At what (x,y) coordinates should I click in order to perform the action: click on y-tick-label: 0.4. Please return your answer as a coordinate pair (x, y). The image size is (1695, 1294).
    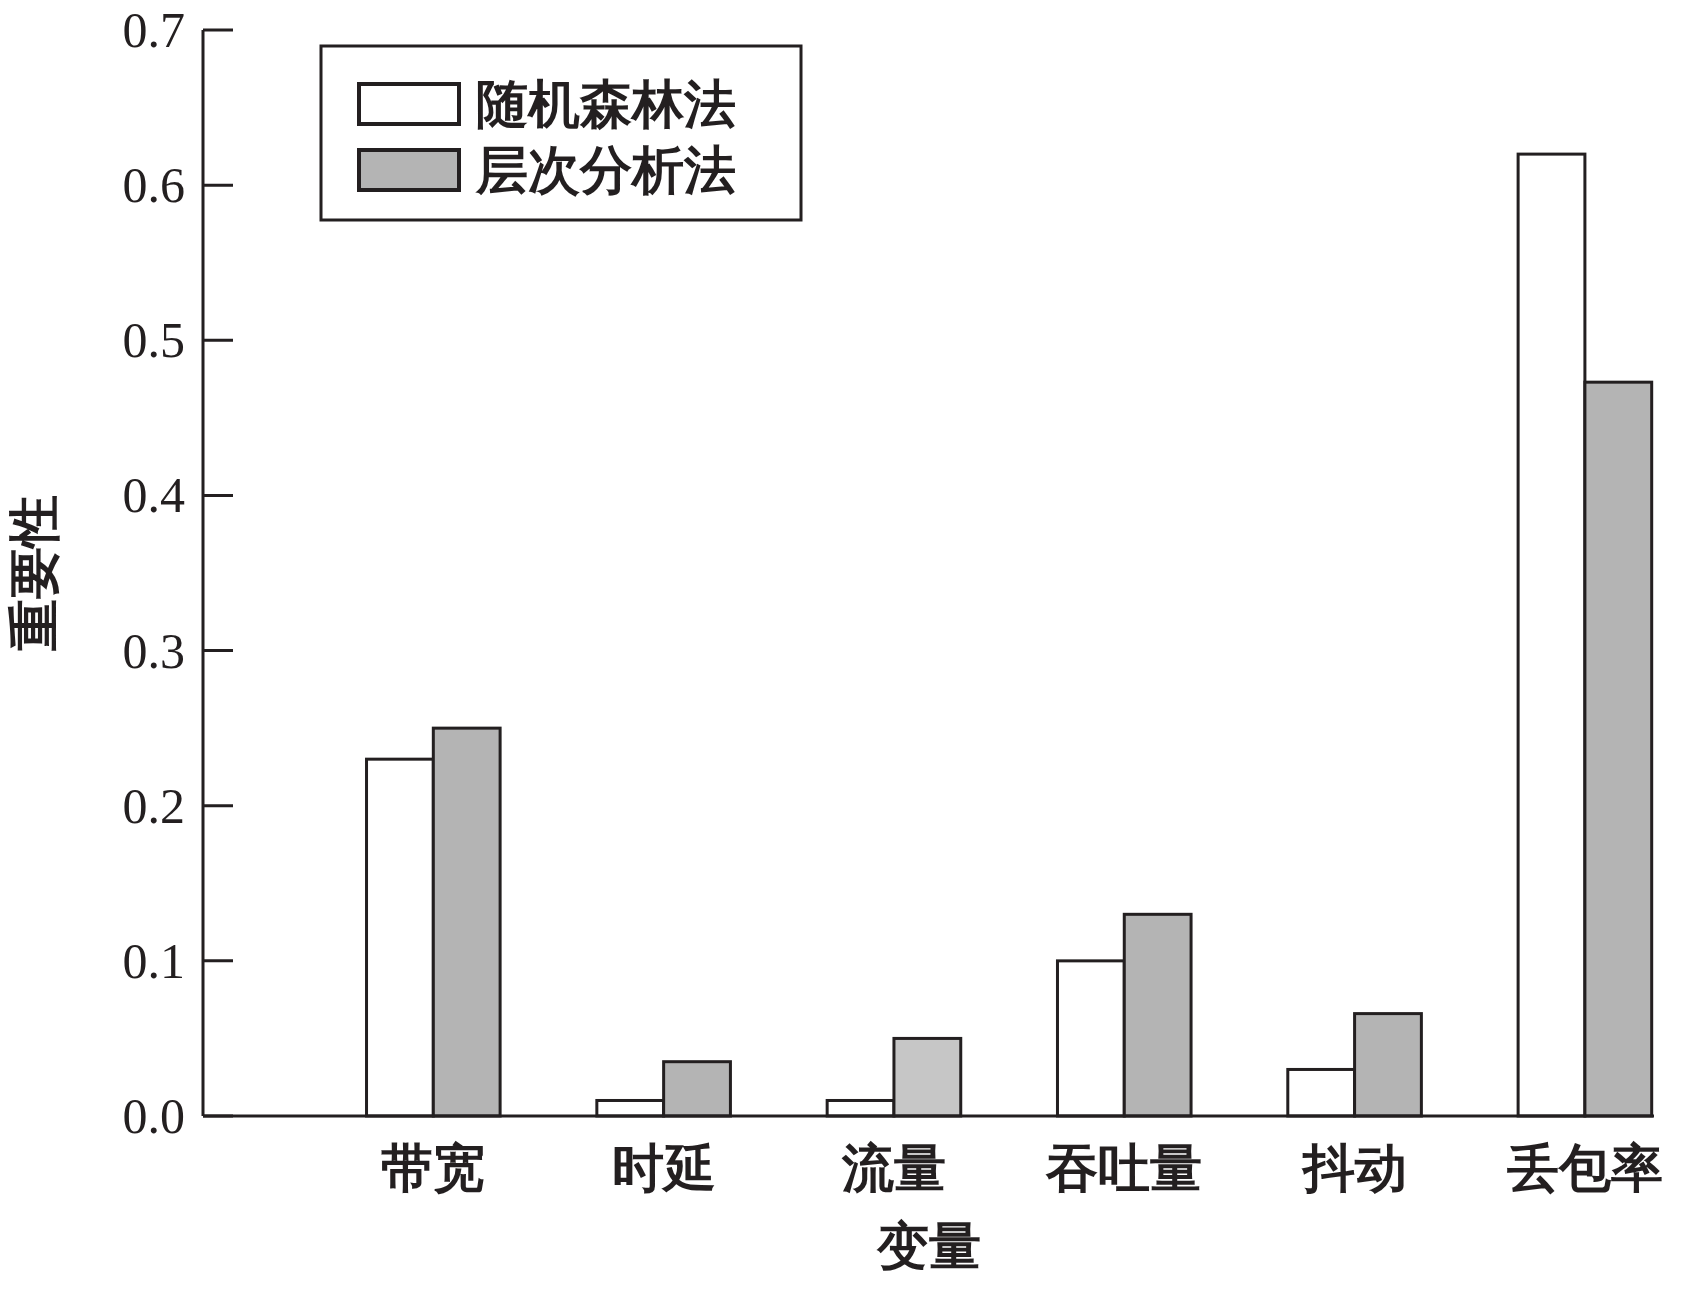
    Looking at the image, I should click on (153, 495).